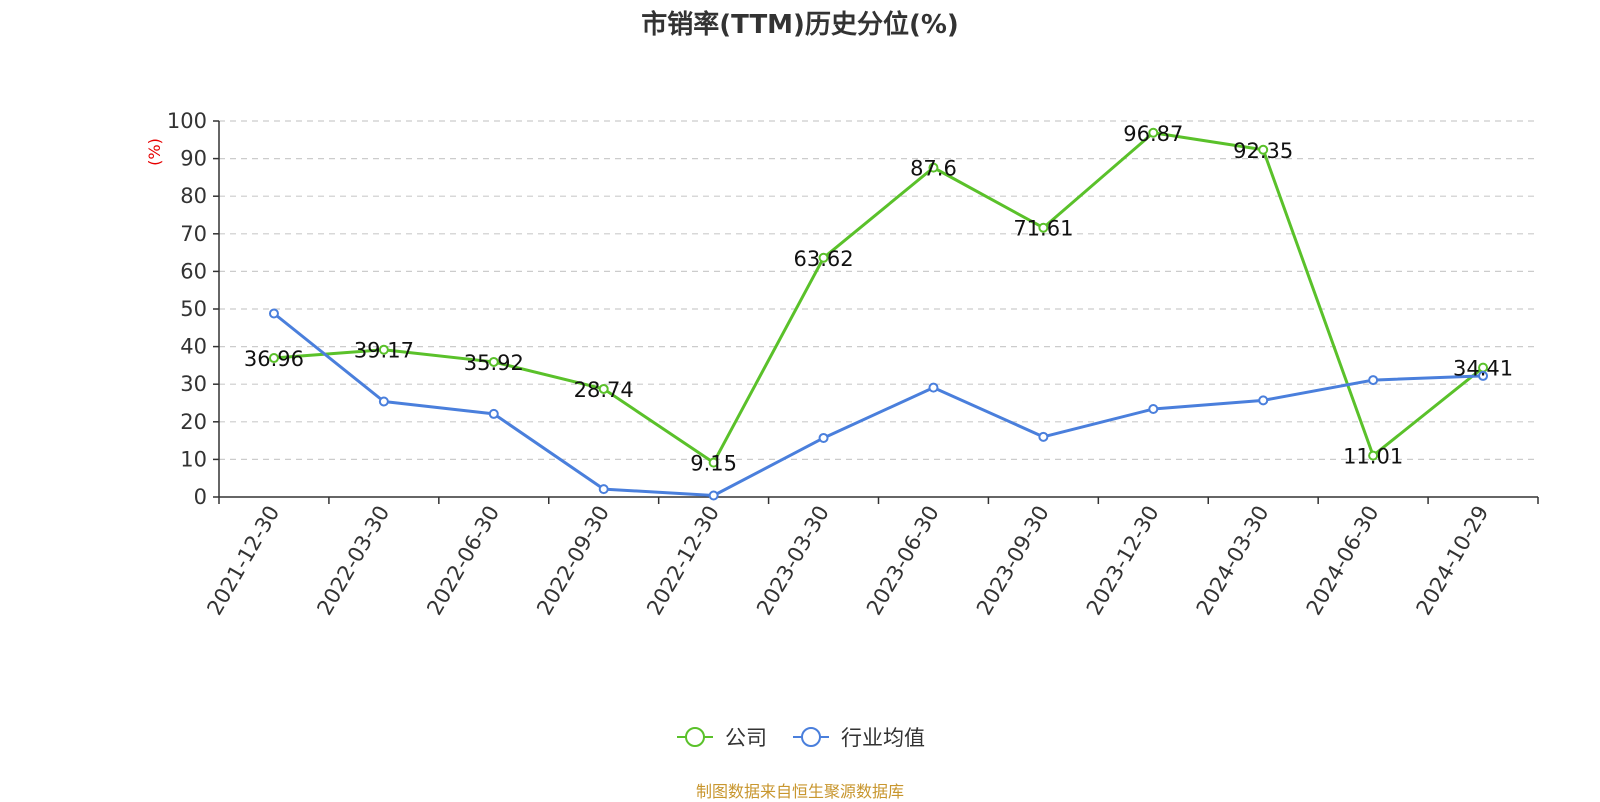  I want to click on x-tick-label: 2024-06-30, so click(1343, 561).